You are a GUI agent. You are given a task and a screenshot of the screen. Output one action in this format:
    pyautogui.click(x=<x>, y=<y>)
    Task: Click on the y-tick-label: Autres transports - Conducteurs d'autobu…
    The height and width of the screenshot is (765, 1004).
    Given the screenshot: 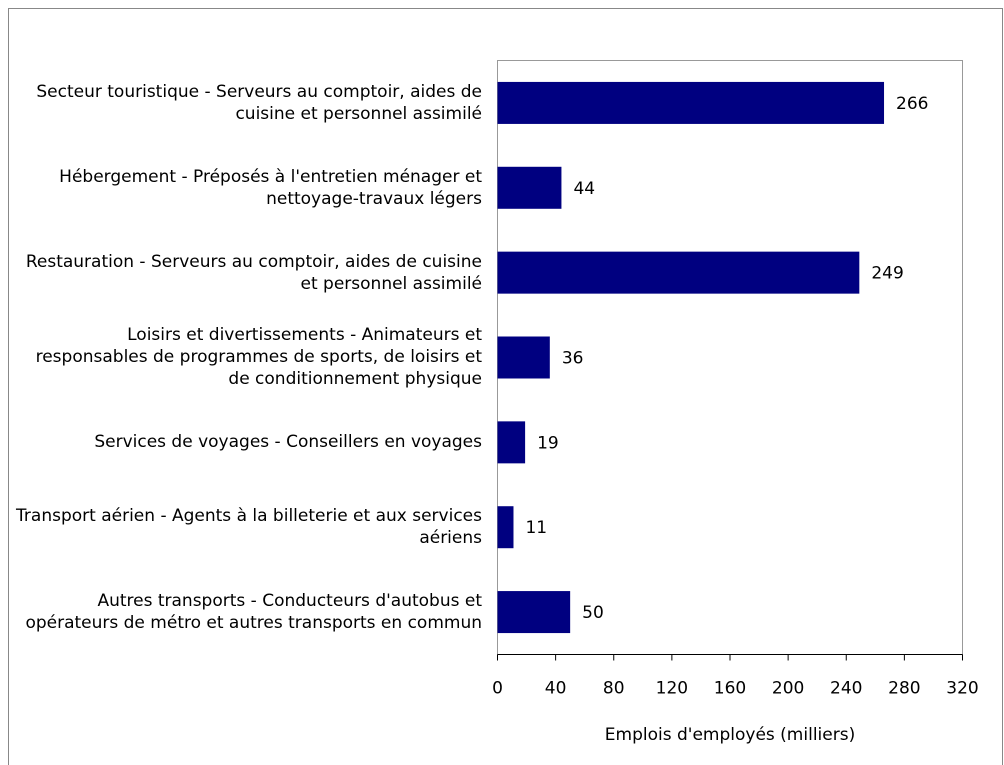 What is the action you would take?
    pyautogui.click(x=253, y=612)
    